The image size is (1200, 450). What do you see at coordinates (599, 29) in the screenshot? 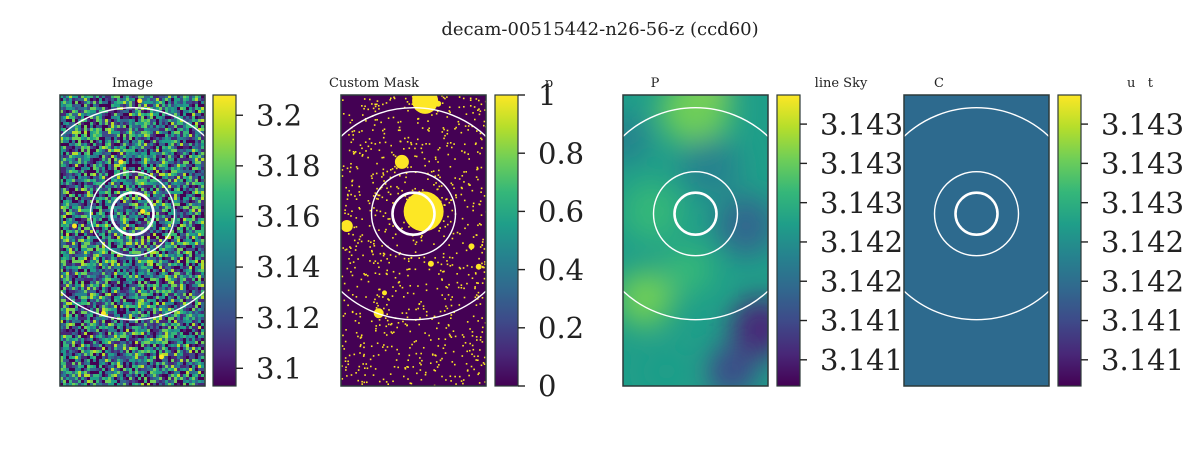
I see `figure-title: decam-00515442-n26-56-z (ccd60)` at bounding box center [599, 29].